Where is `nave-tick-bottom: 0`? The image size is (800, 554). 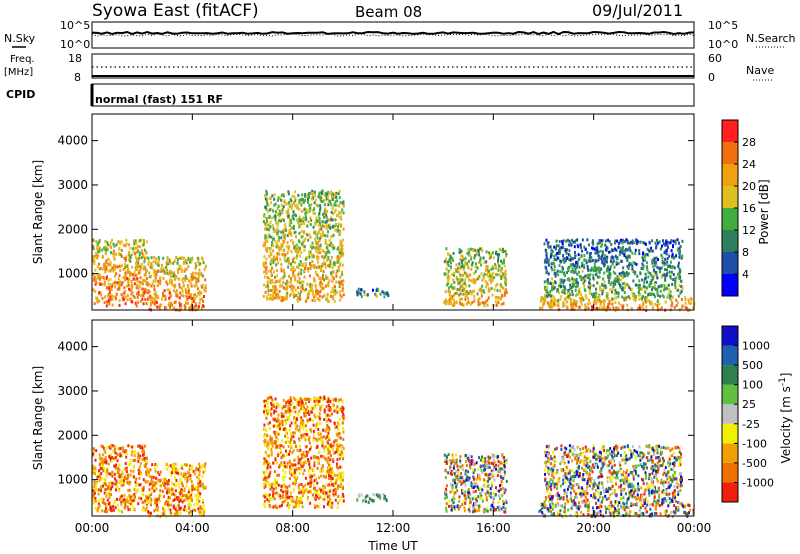
nave-tick-bottom: 0 is located at coordinates (711, 77).